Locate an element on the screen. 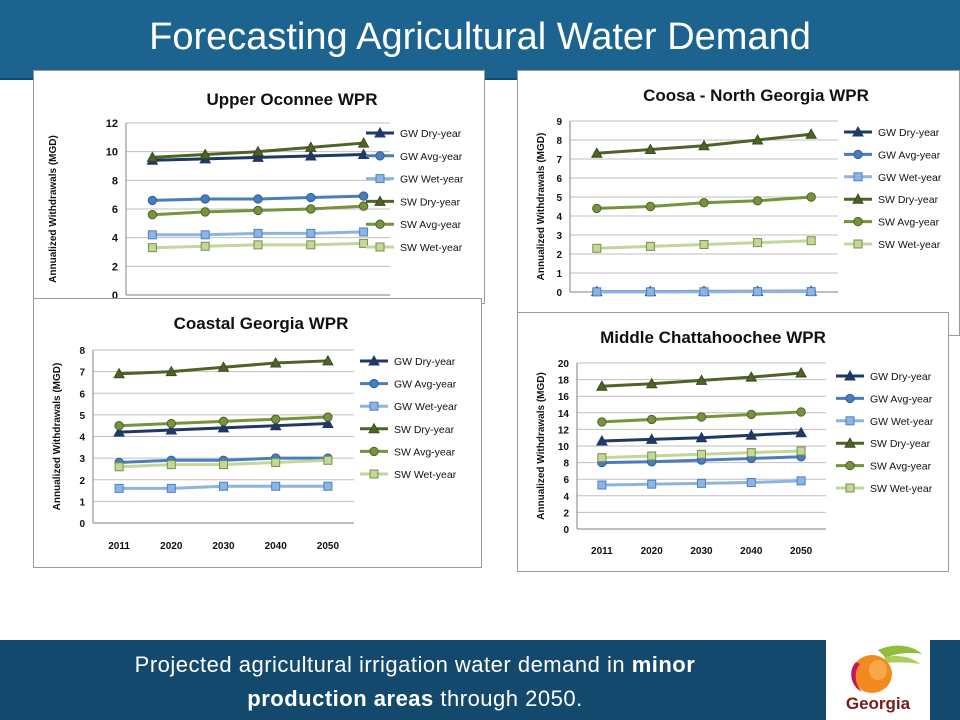  y-tick-label: 8 is located at coordinates (82, 351).